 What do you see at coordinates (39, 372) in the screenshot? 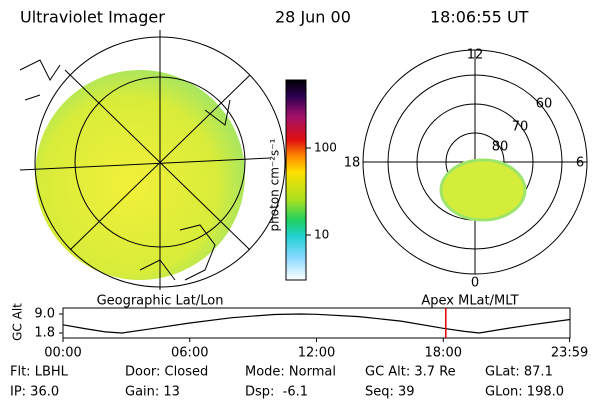
I see `status-field: Flt: LBHL` at bounding box center [39, 372].